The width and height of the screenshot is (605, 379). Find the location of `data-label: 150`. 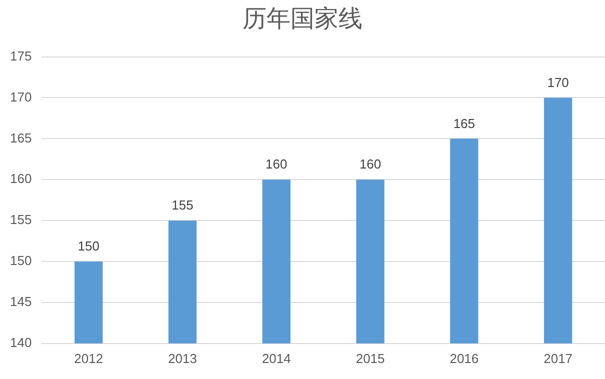

data-label: 150 is located at coordinates (89, 246).